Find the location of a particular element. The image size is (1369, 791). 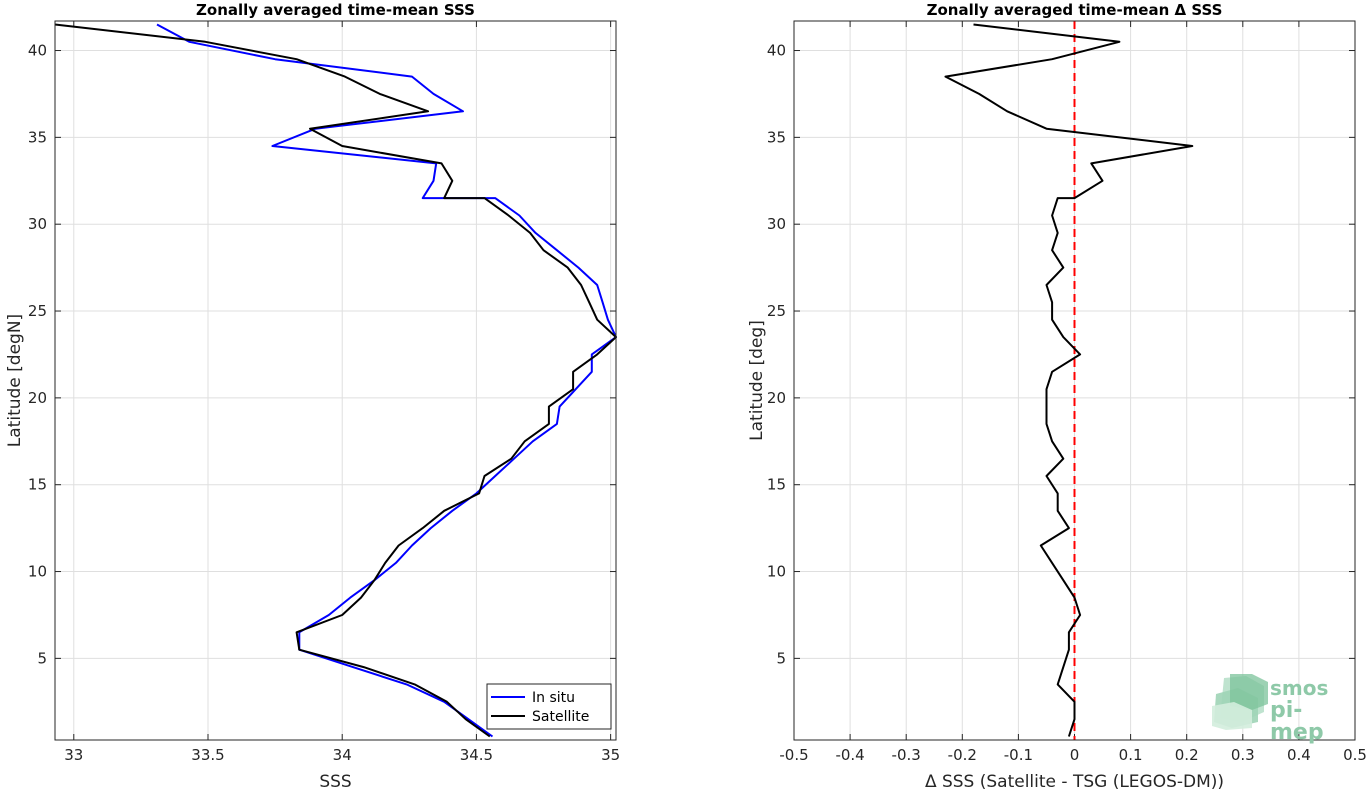

left-x-tick-label: 33 is located at coordinates (73, 755).